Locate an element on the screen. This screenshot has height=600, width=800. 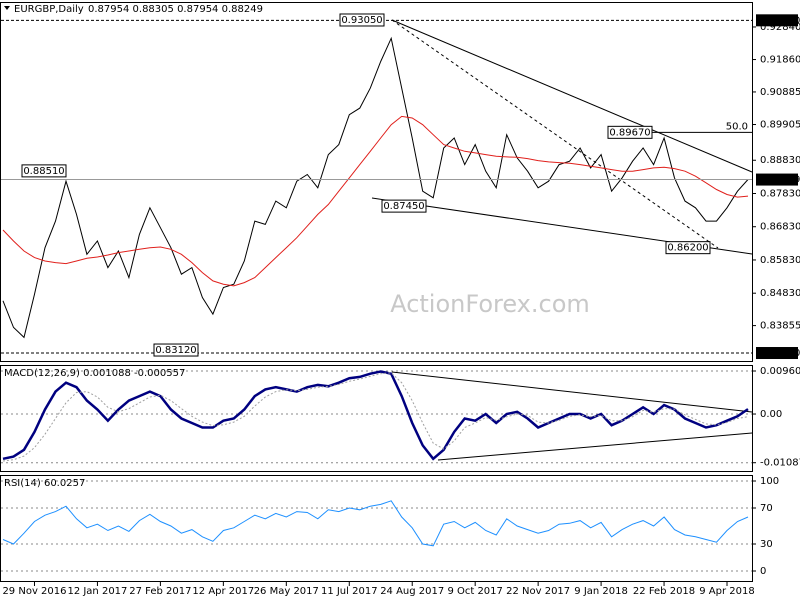
x-tick-label: 9 Apr 2018 is located at coordinates (726, 591).